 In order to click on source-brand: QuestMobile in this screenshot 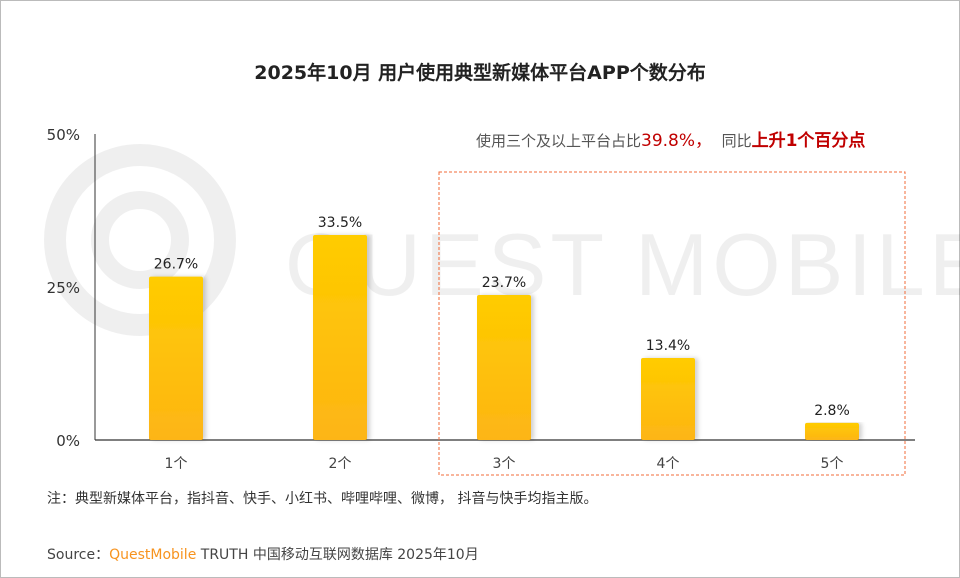, I will do `click(153, 555)`.